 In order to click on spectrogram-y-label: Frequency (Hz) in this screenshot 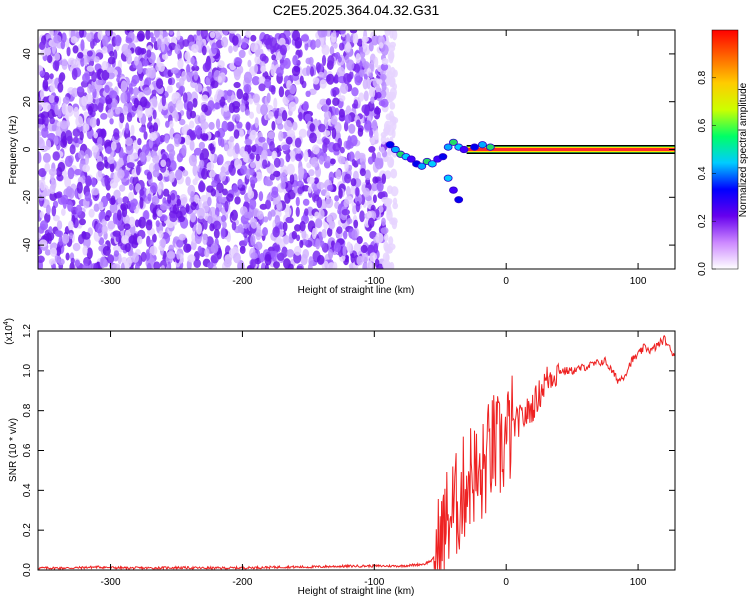, I will do `click(13, 150)`.